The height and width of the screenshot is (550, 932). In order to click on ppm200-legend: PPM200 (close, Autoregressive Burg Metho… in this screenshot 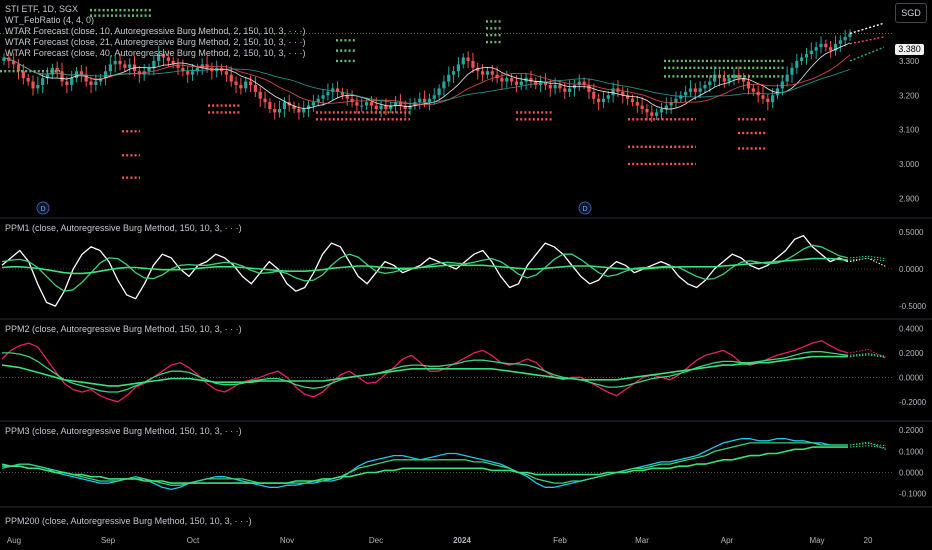, I will do `click(128, 521)`.